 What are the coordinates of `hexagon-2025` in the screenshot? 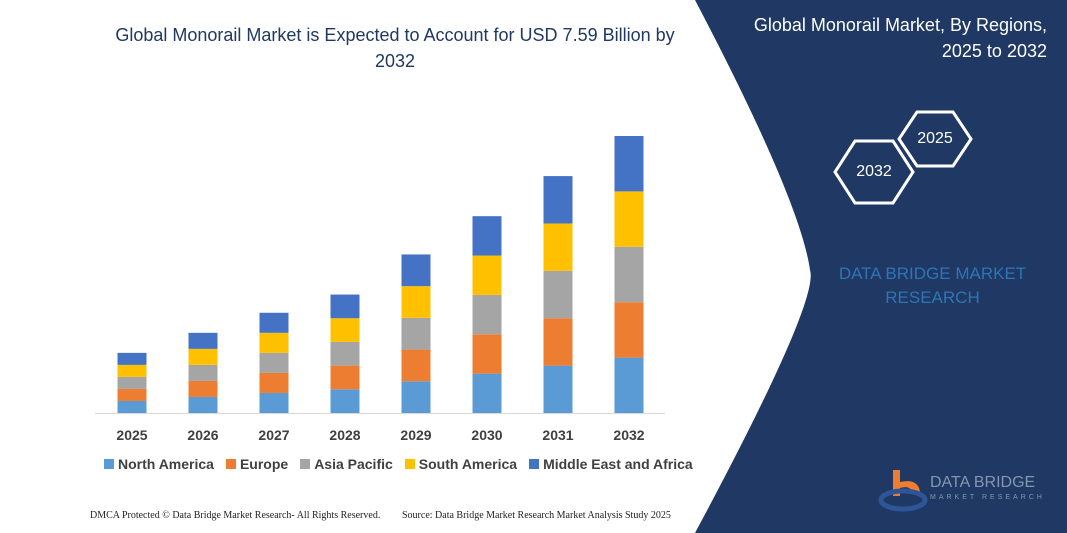 It's located at (935, 139).